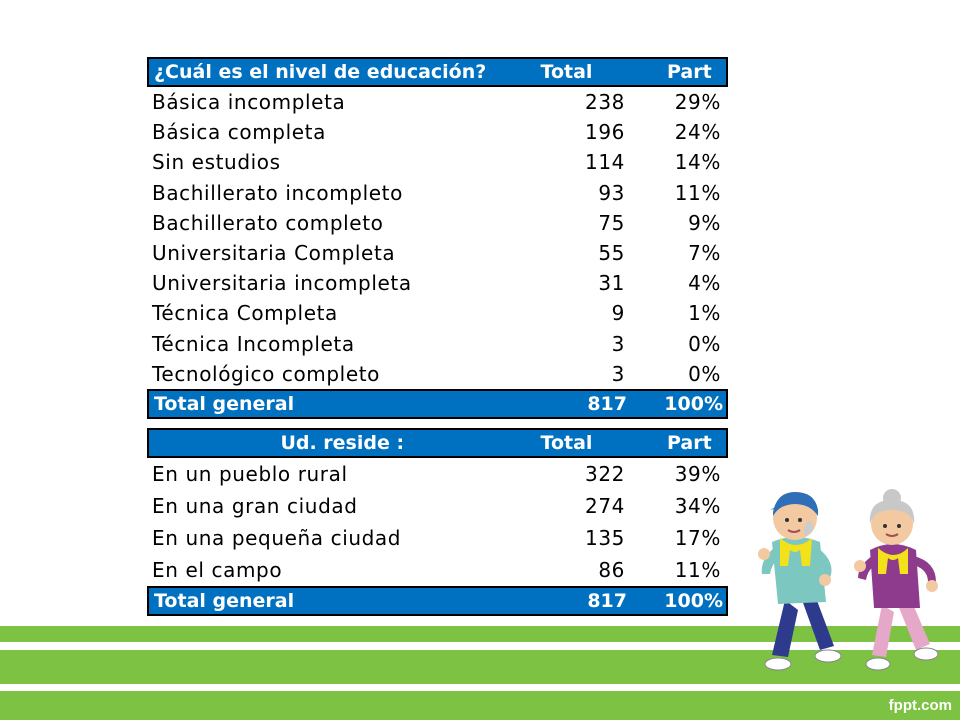  I want to click on row-total: 135, so click(605, 538).